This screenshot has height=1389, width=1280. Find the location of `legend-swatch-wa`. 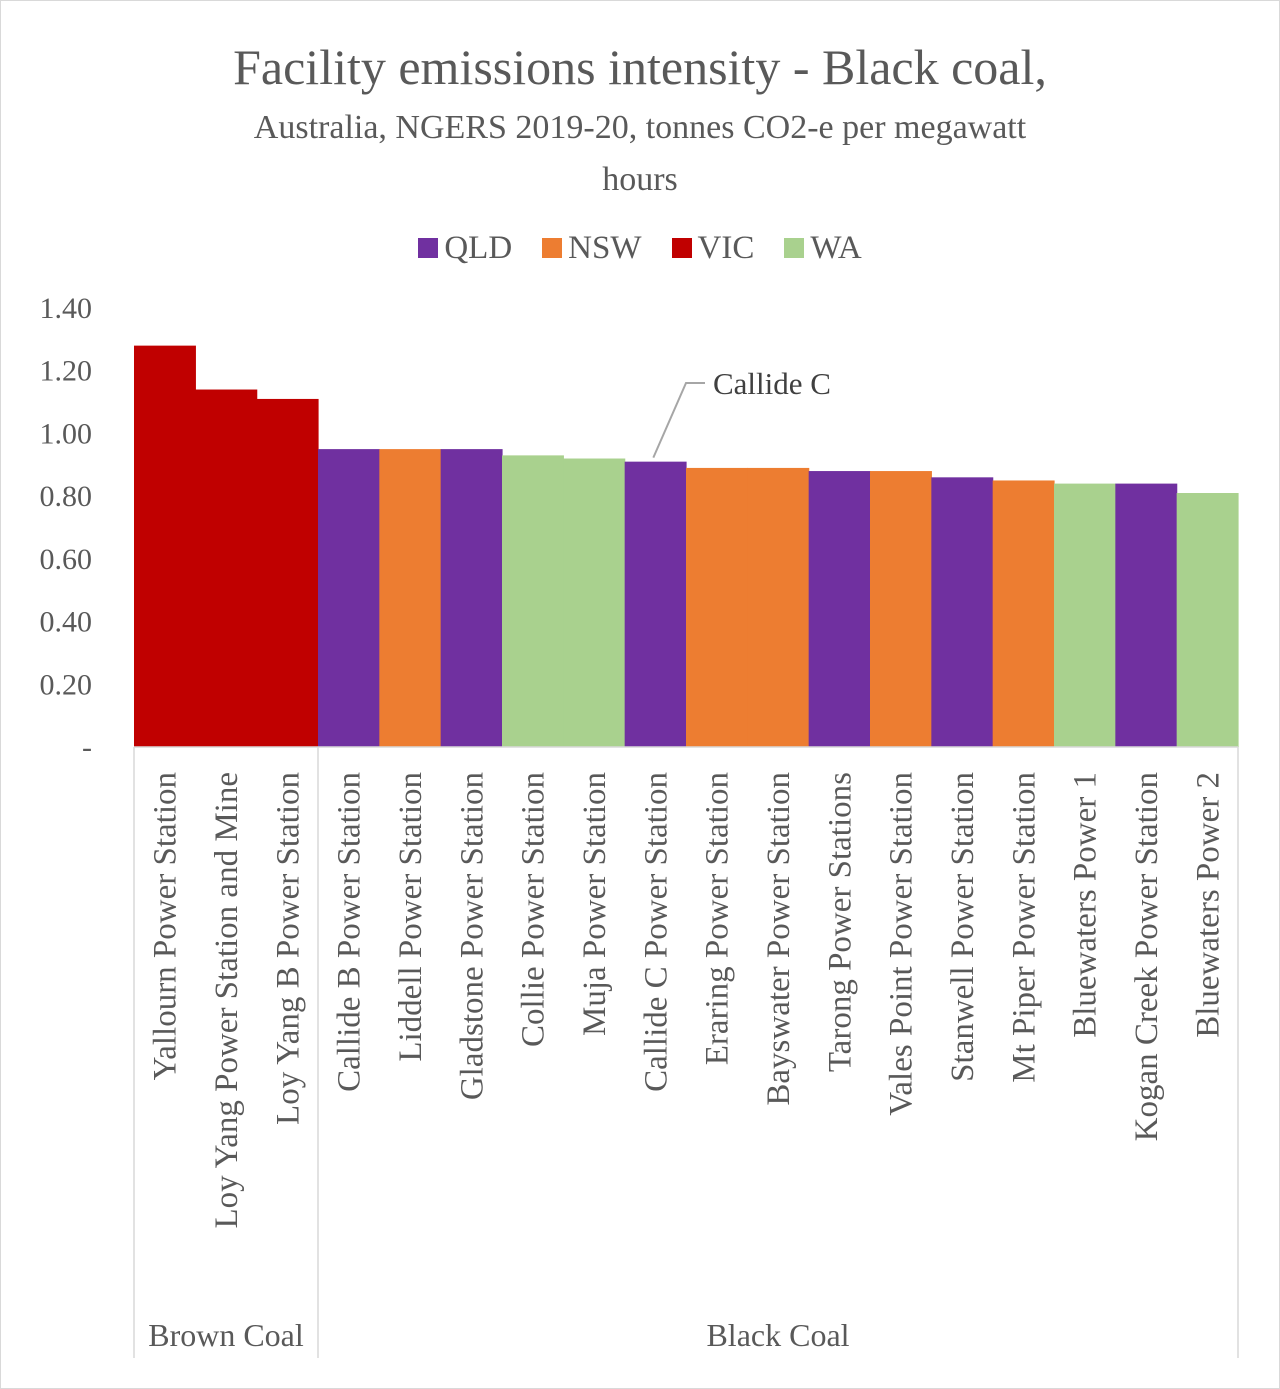

legend-swatch-wa is located at coordinates (794, 248).